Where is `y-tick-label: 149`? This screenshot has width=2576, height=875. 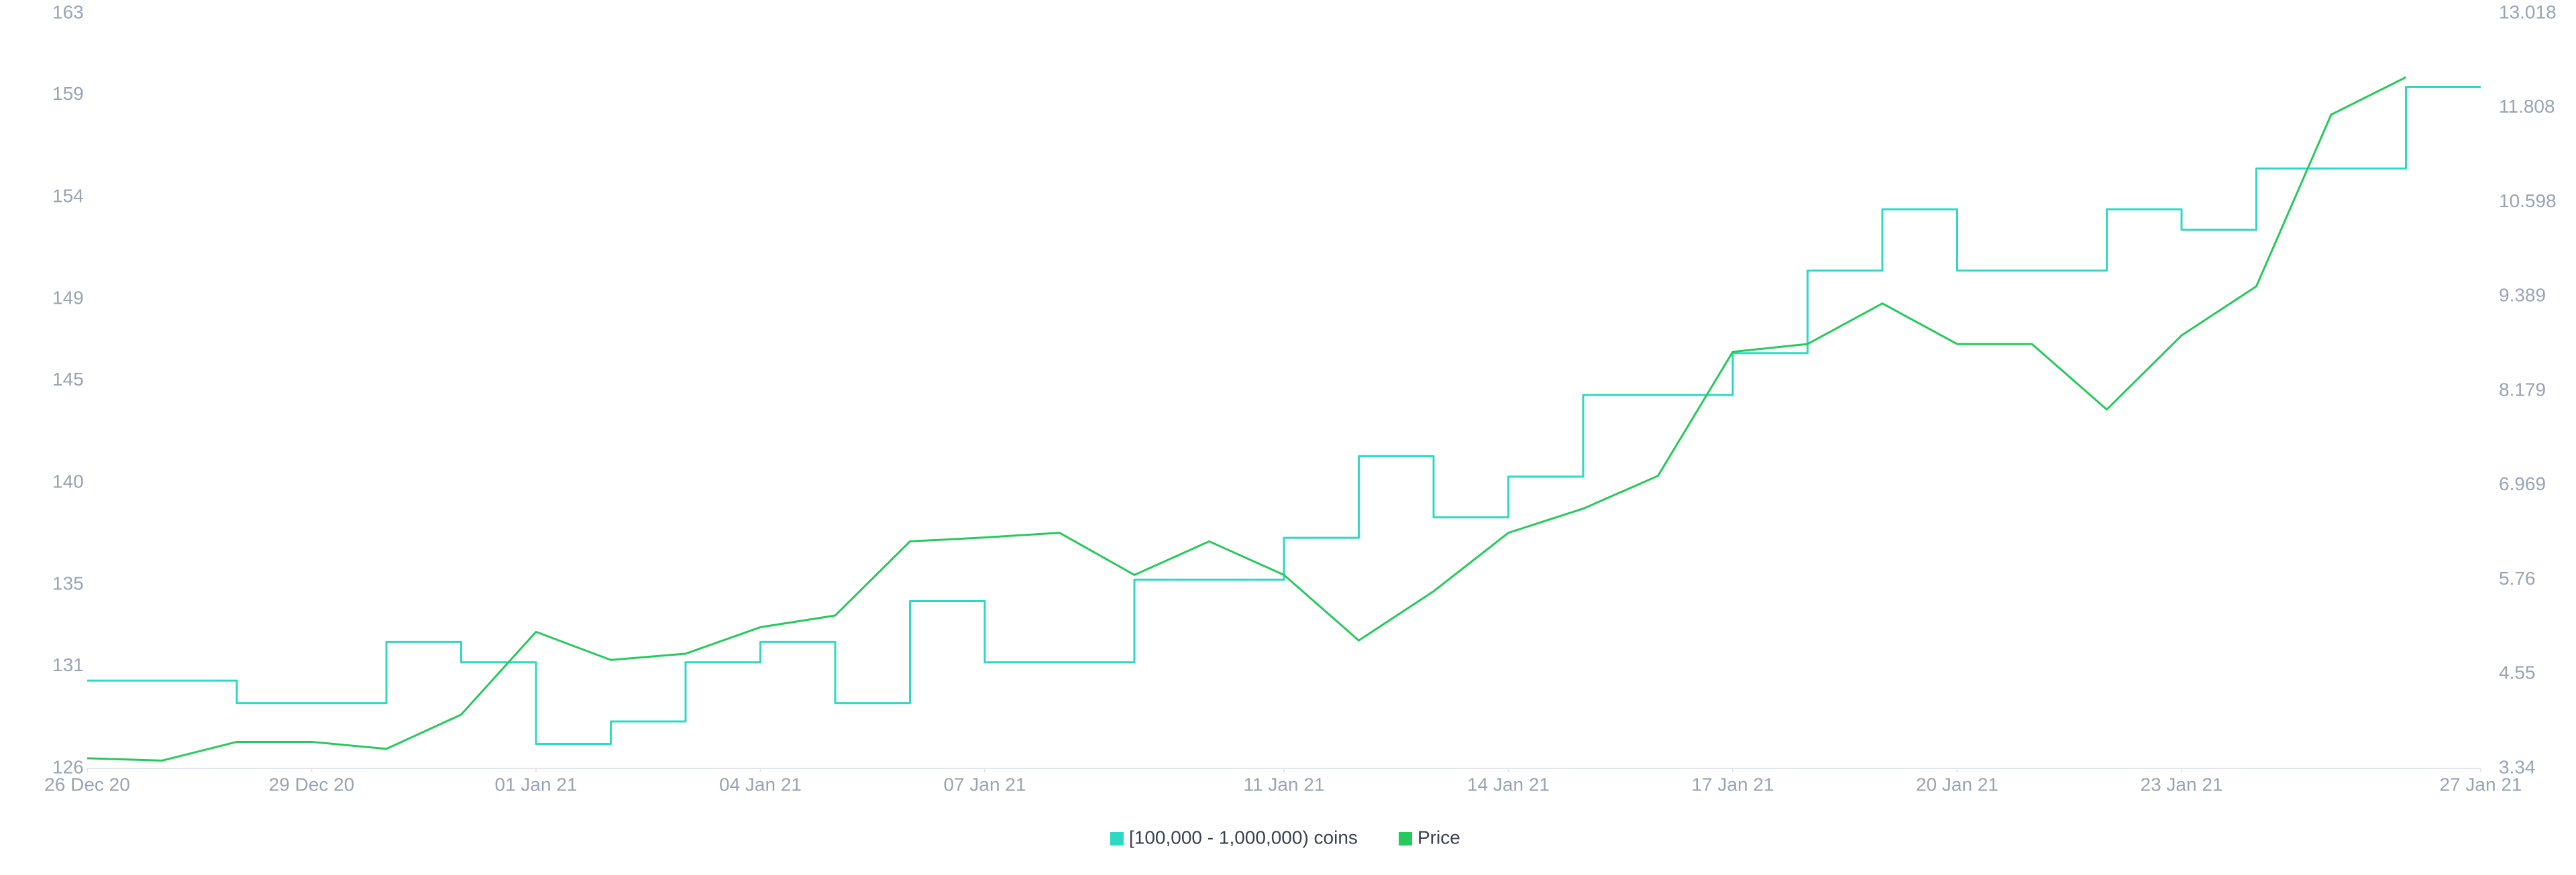
y-tick-label: 149 is located at coordinates (68, 297).